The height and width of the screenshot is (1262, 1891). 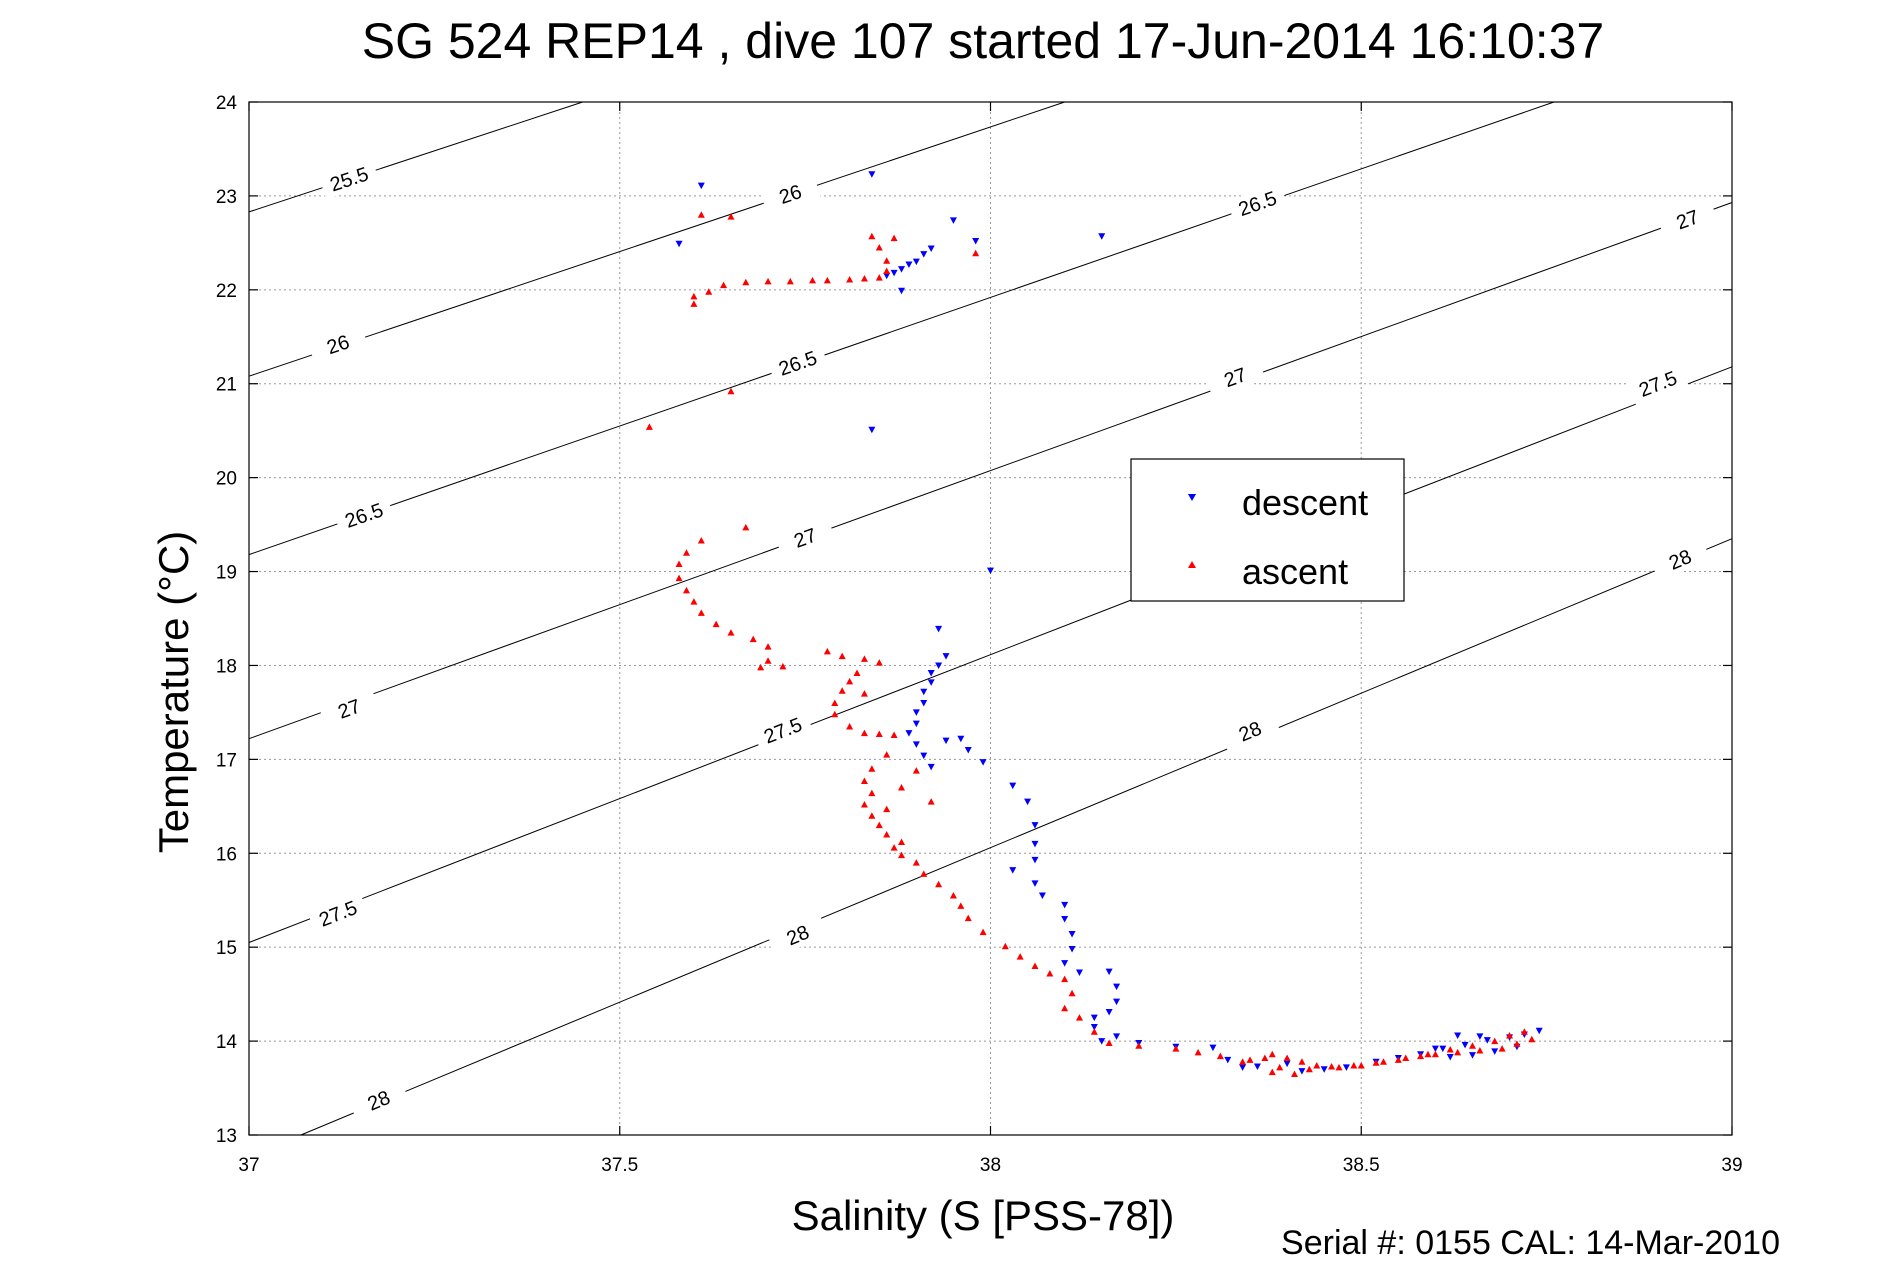 I want to click on y-tick-label: 23, so click(x=226, y=197).